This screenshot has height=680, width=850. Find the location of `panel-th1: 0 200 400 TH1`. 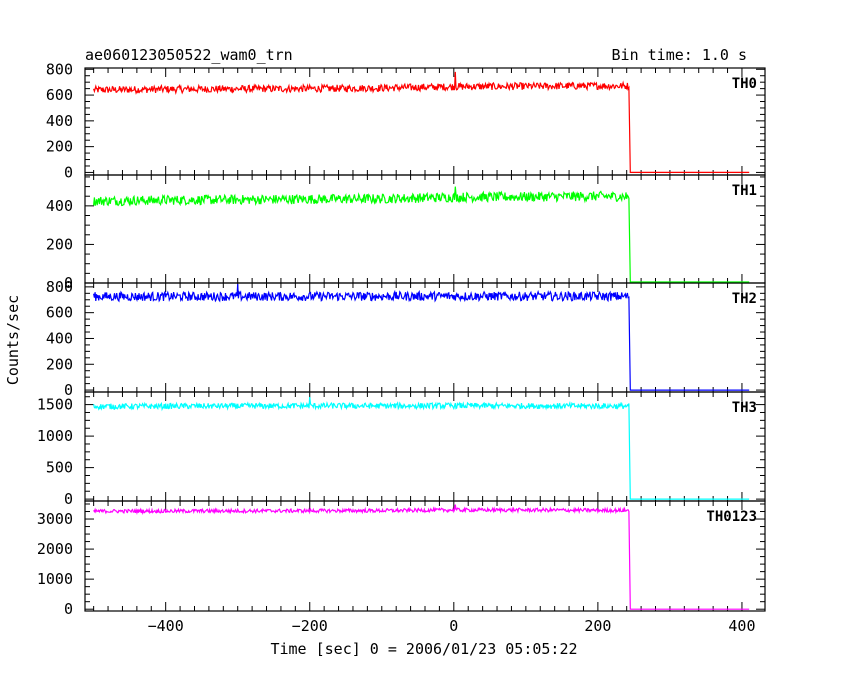

panel-th1: 0 200 400 TH1 is located at coordinates (406, 233).